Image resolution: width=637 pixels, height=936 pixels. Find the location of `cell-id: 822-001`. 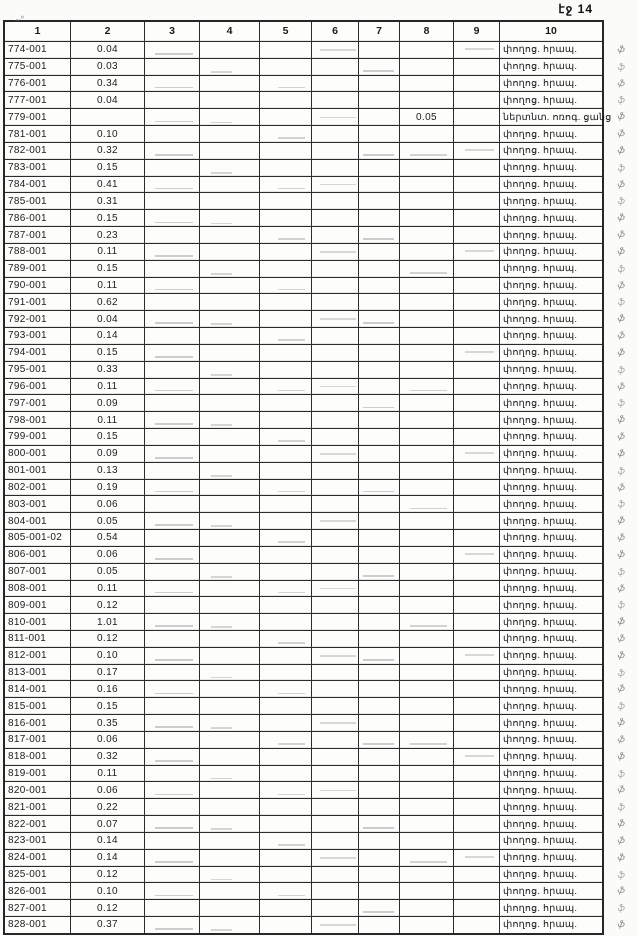

cell-id: 822-001 is located at coordinates (38, 824).